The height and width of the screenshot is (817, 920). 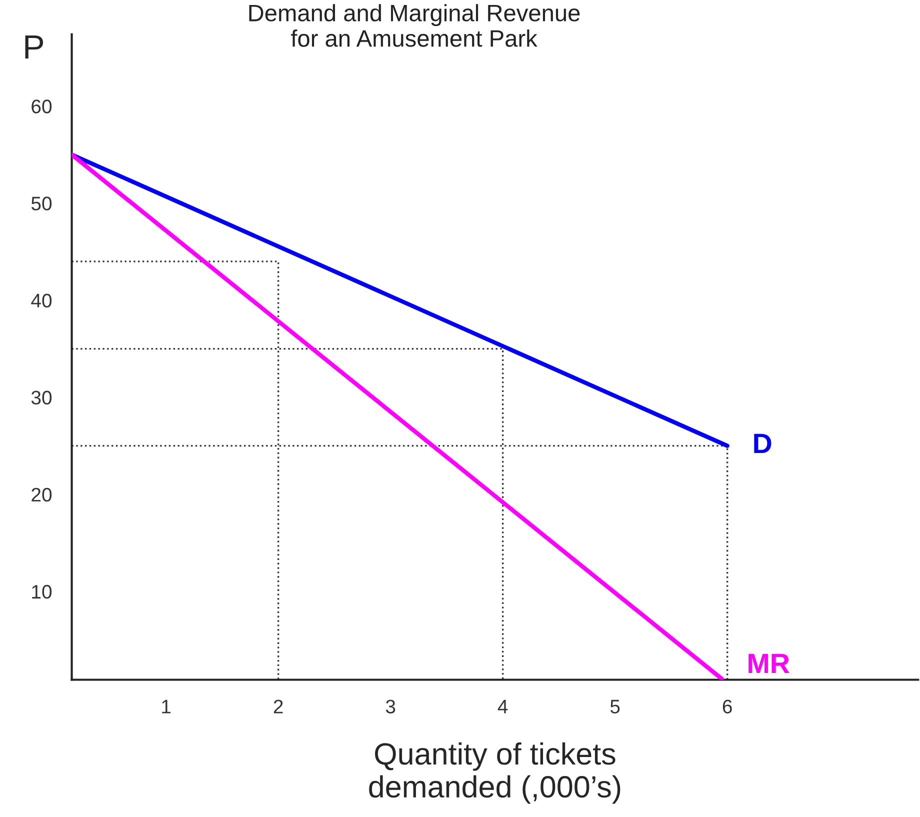 What do you see at coordinates (278, 707) in the screenshot?
I see `x-tick-label: 2` at bounding box center [278, 707].